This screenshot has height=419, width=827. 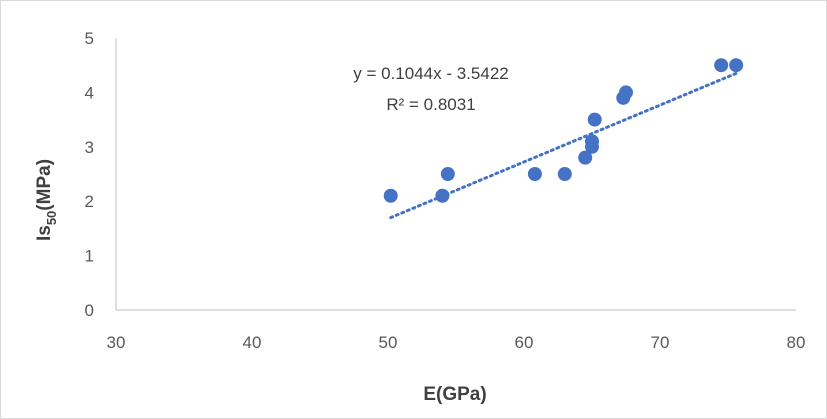 I want to click on trendline-equation: y = 0.1044x - 3.5422, so click(x=430, y=73).